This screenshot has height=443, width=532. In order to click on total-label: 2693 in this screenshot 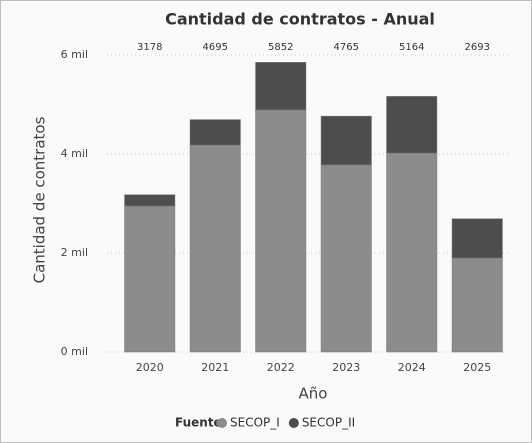, I will do `click(477, 47)`.